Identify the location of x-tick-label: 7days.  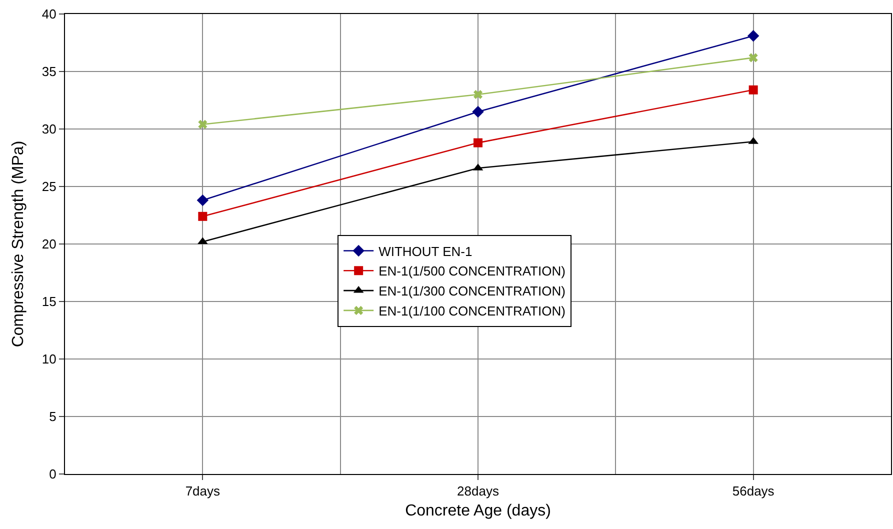
(203, 491).